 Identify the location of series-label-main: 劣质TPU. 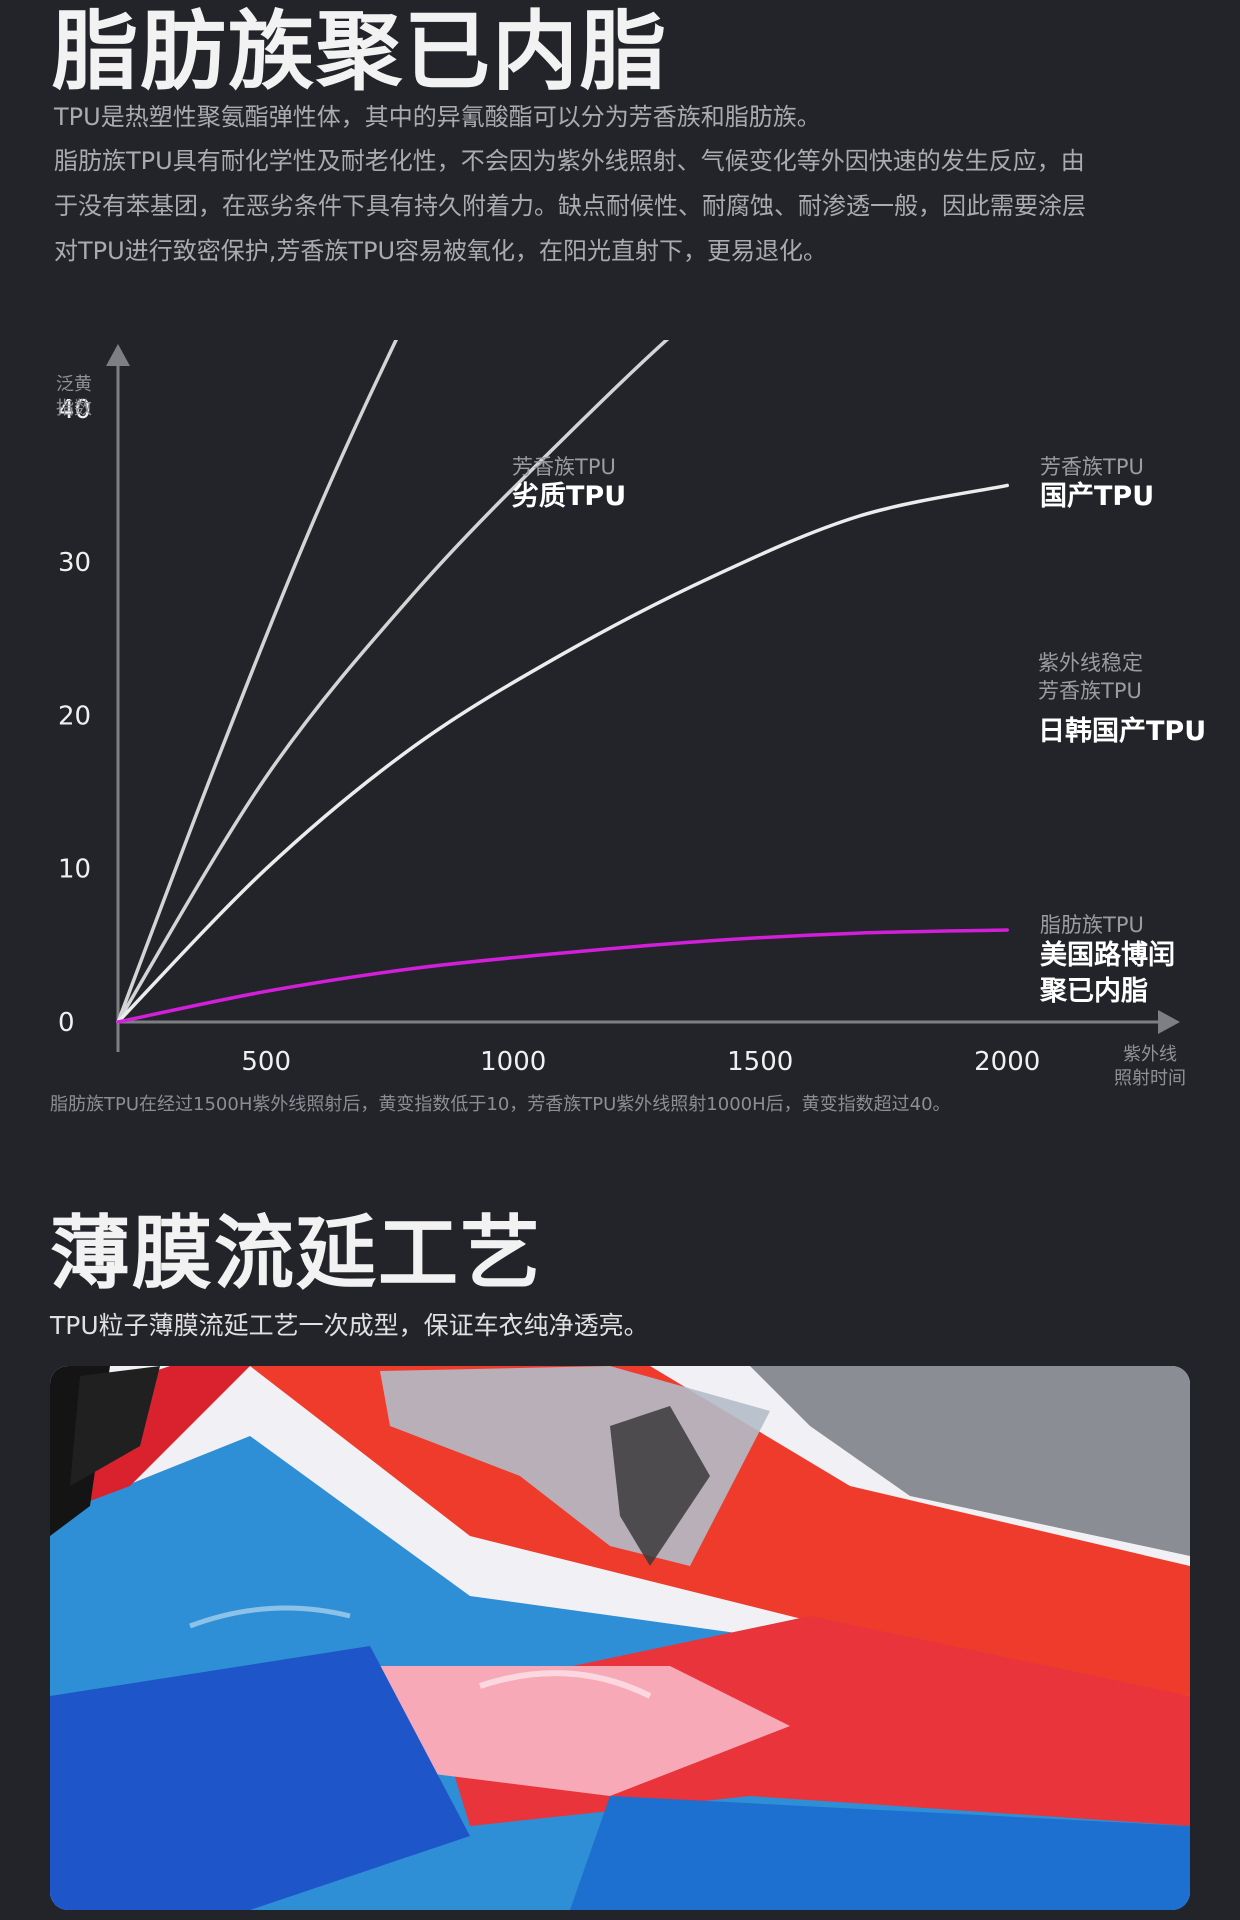
(569, 496).